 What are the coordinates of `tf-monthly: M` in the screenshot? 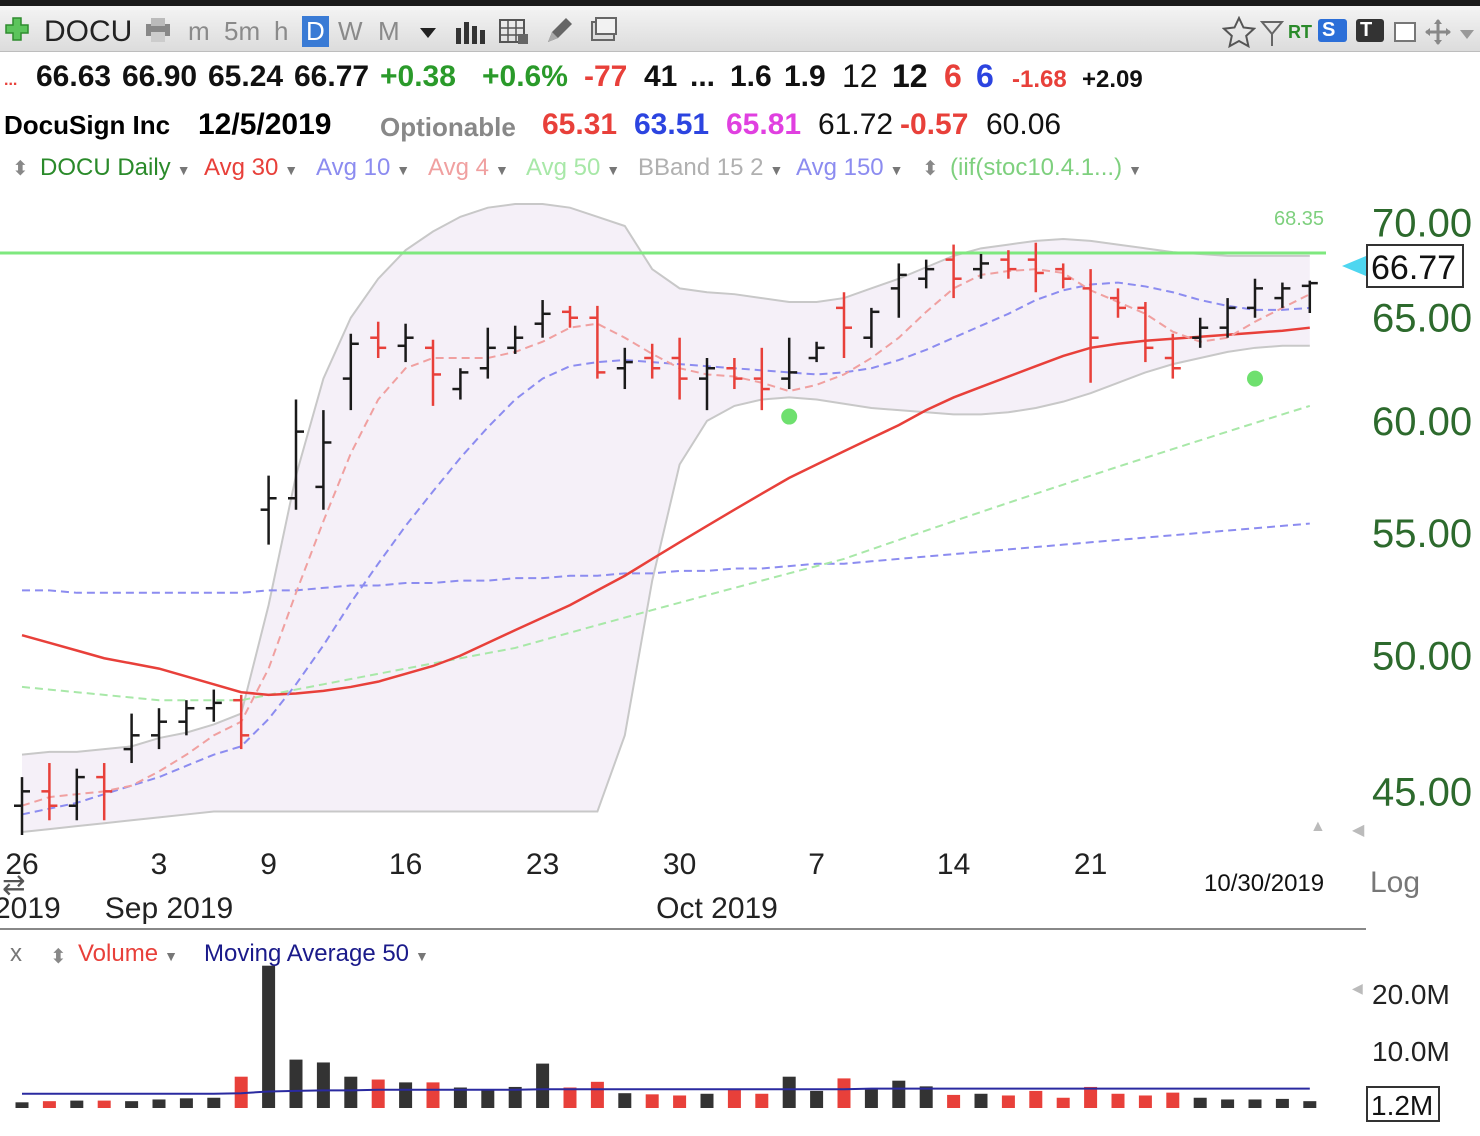 It's located at (389, 31).